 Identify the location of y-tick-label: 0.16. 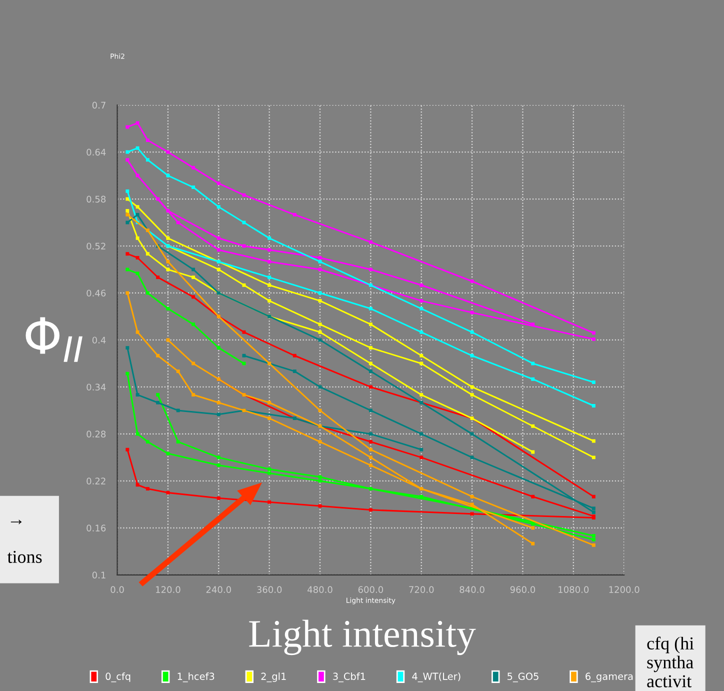
(96, 528).